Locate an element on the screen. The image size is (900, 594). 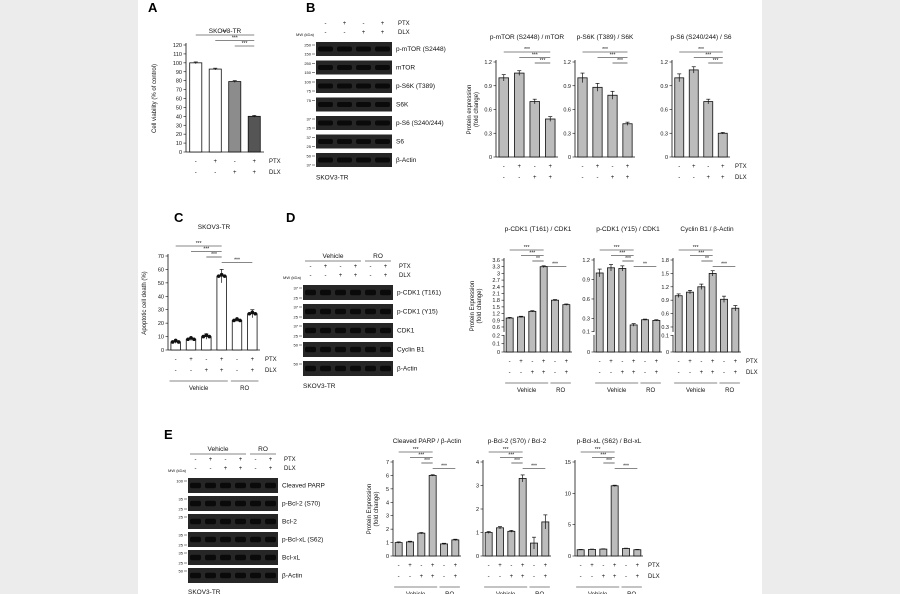
y-tick-label-b1-2: 0.6 is located at coordinates (488, 111).